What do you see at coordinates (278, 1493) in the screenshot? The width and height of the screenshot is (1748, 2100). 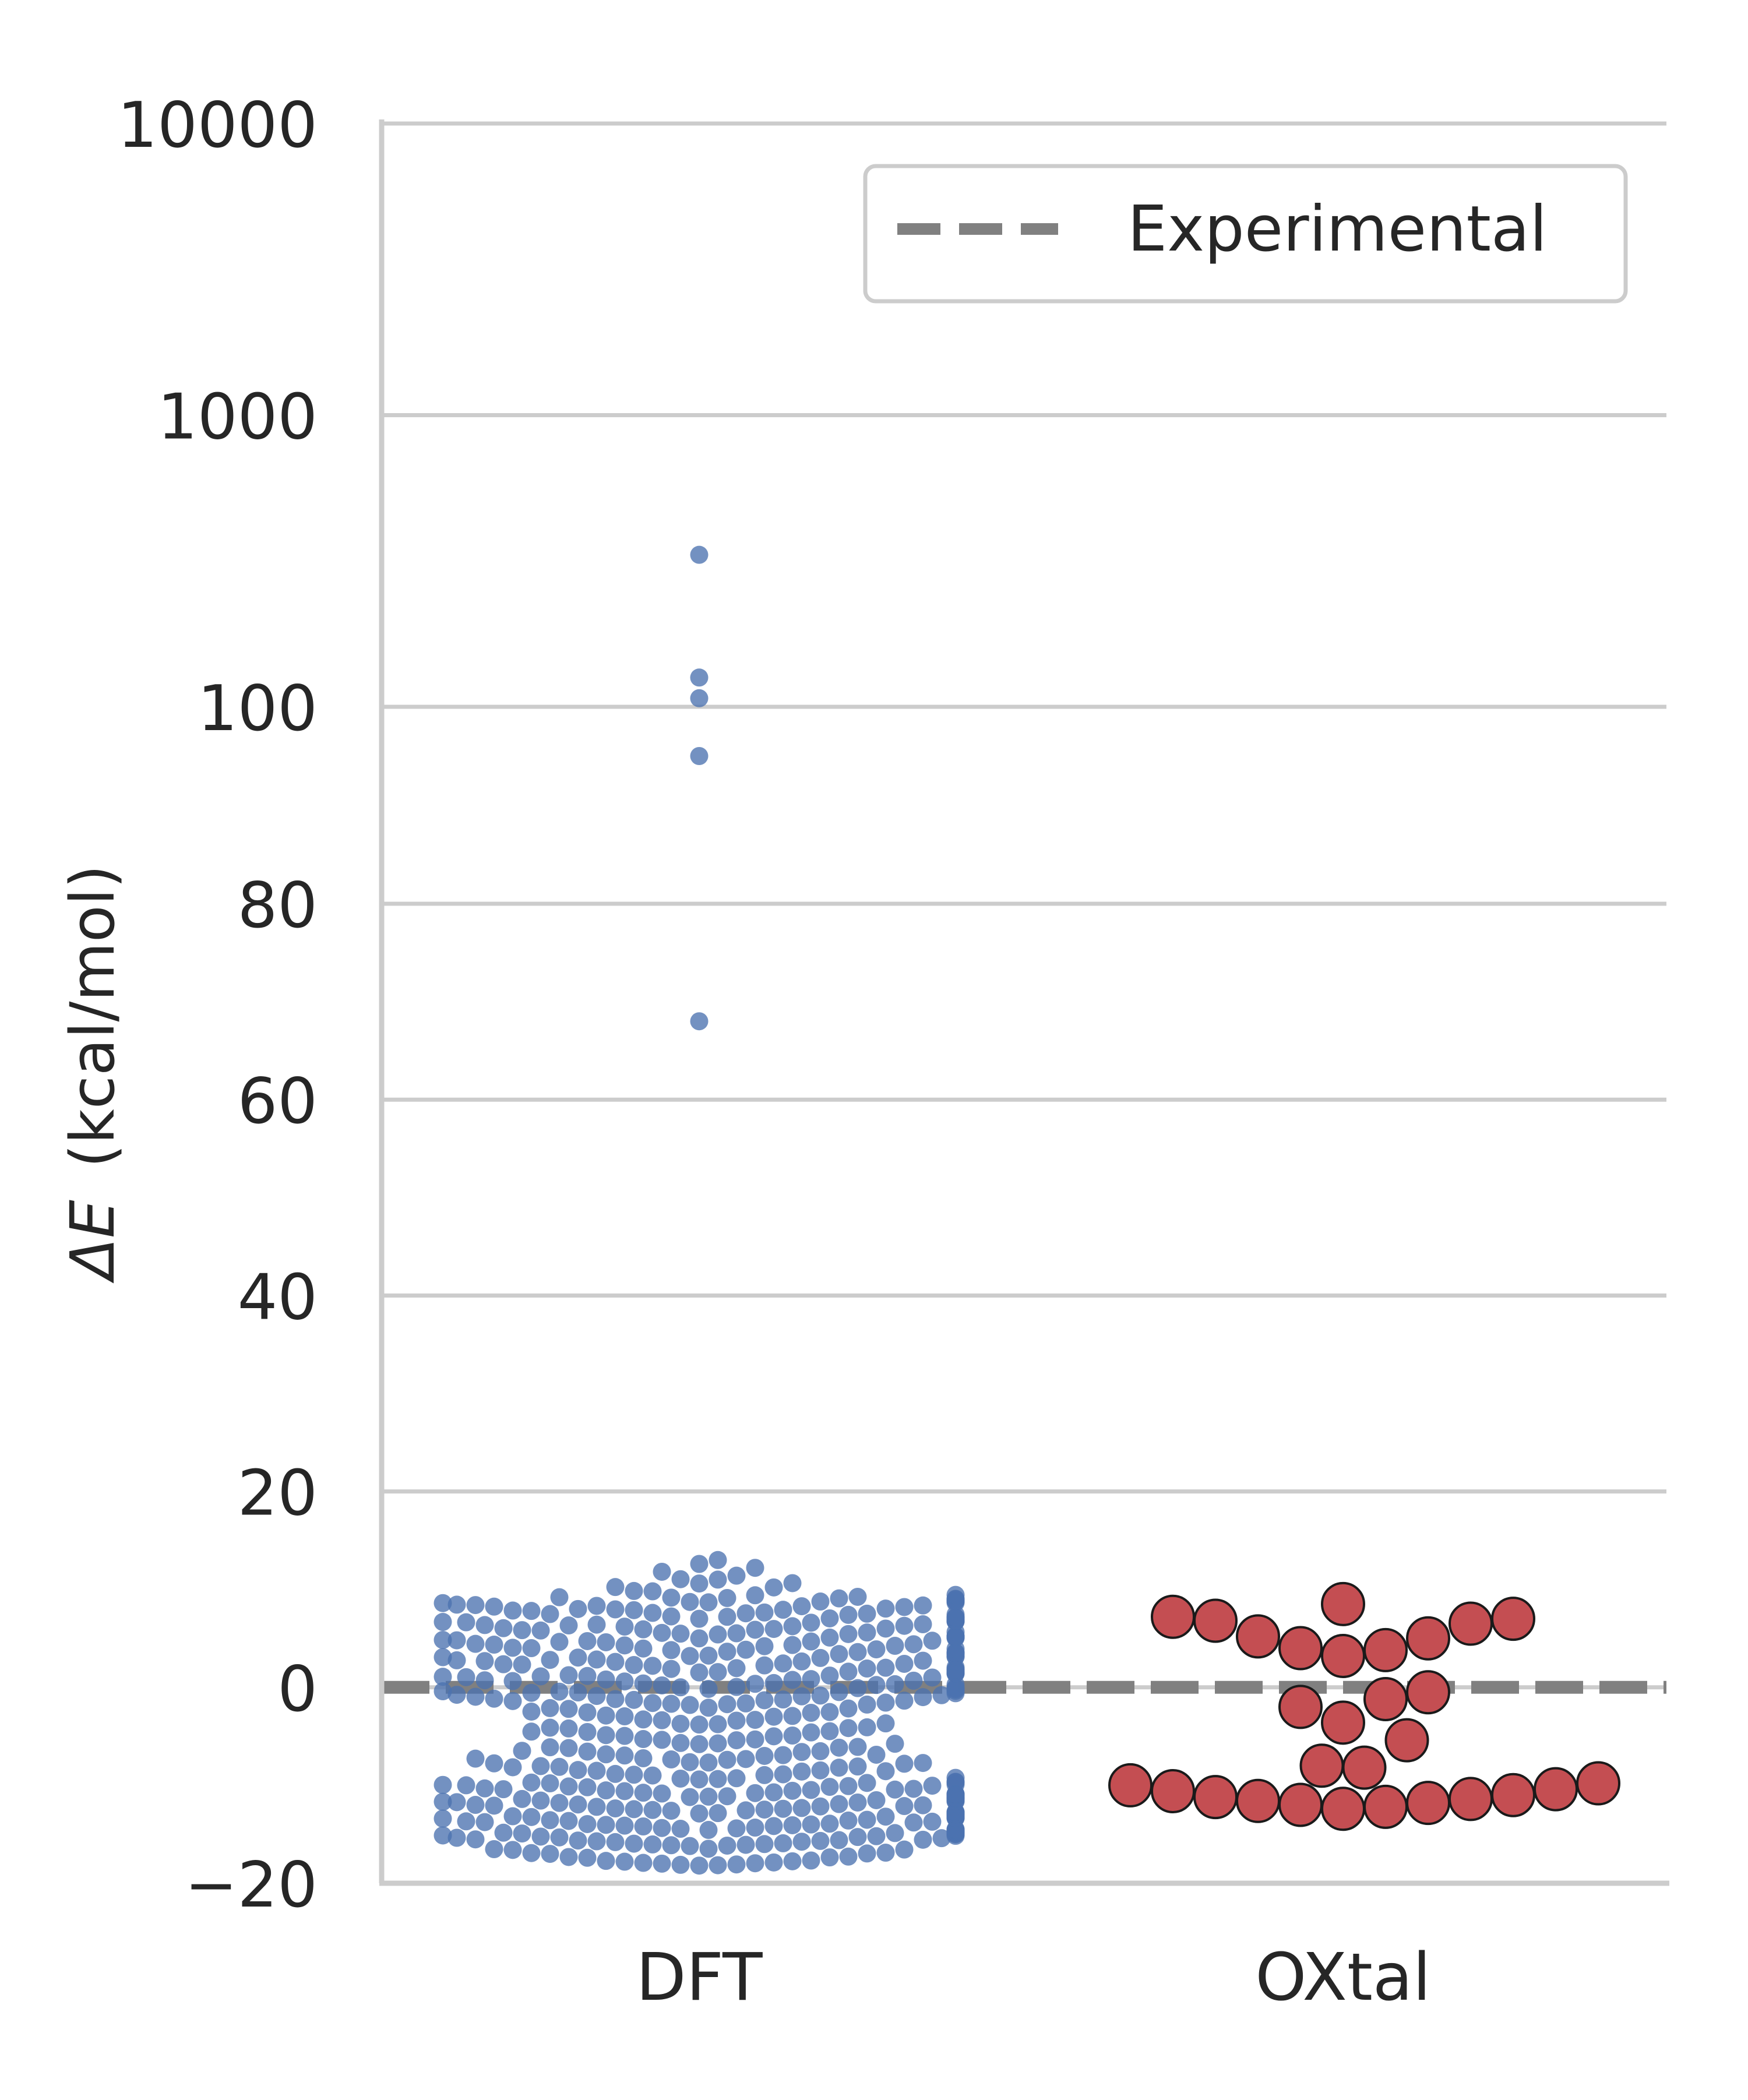 I see `y-tick-label: 20` at bounding box center [278, 1493].